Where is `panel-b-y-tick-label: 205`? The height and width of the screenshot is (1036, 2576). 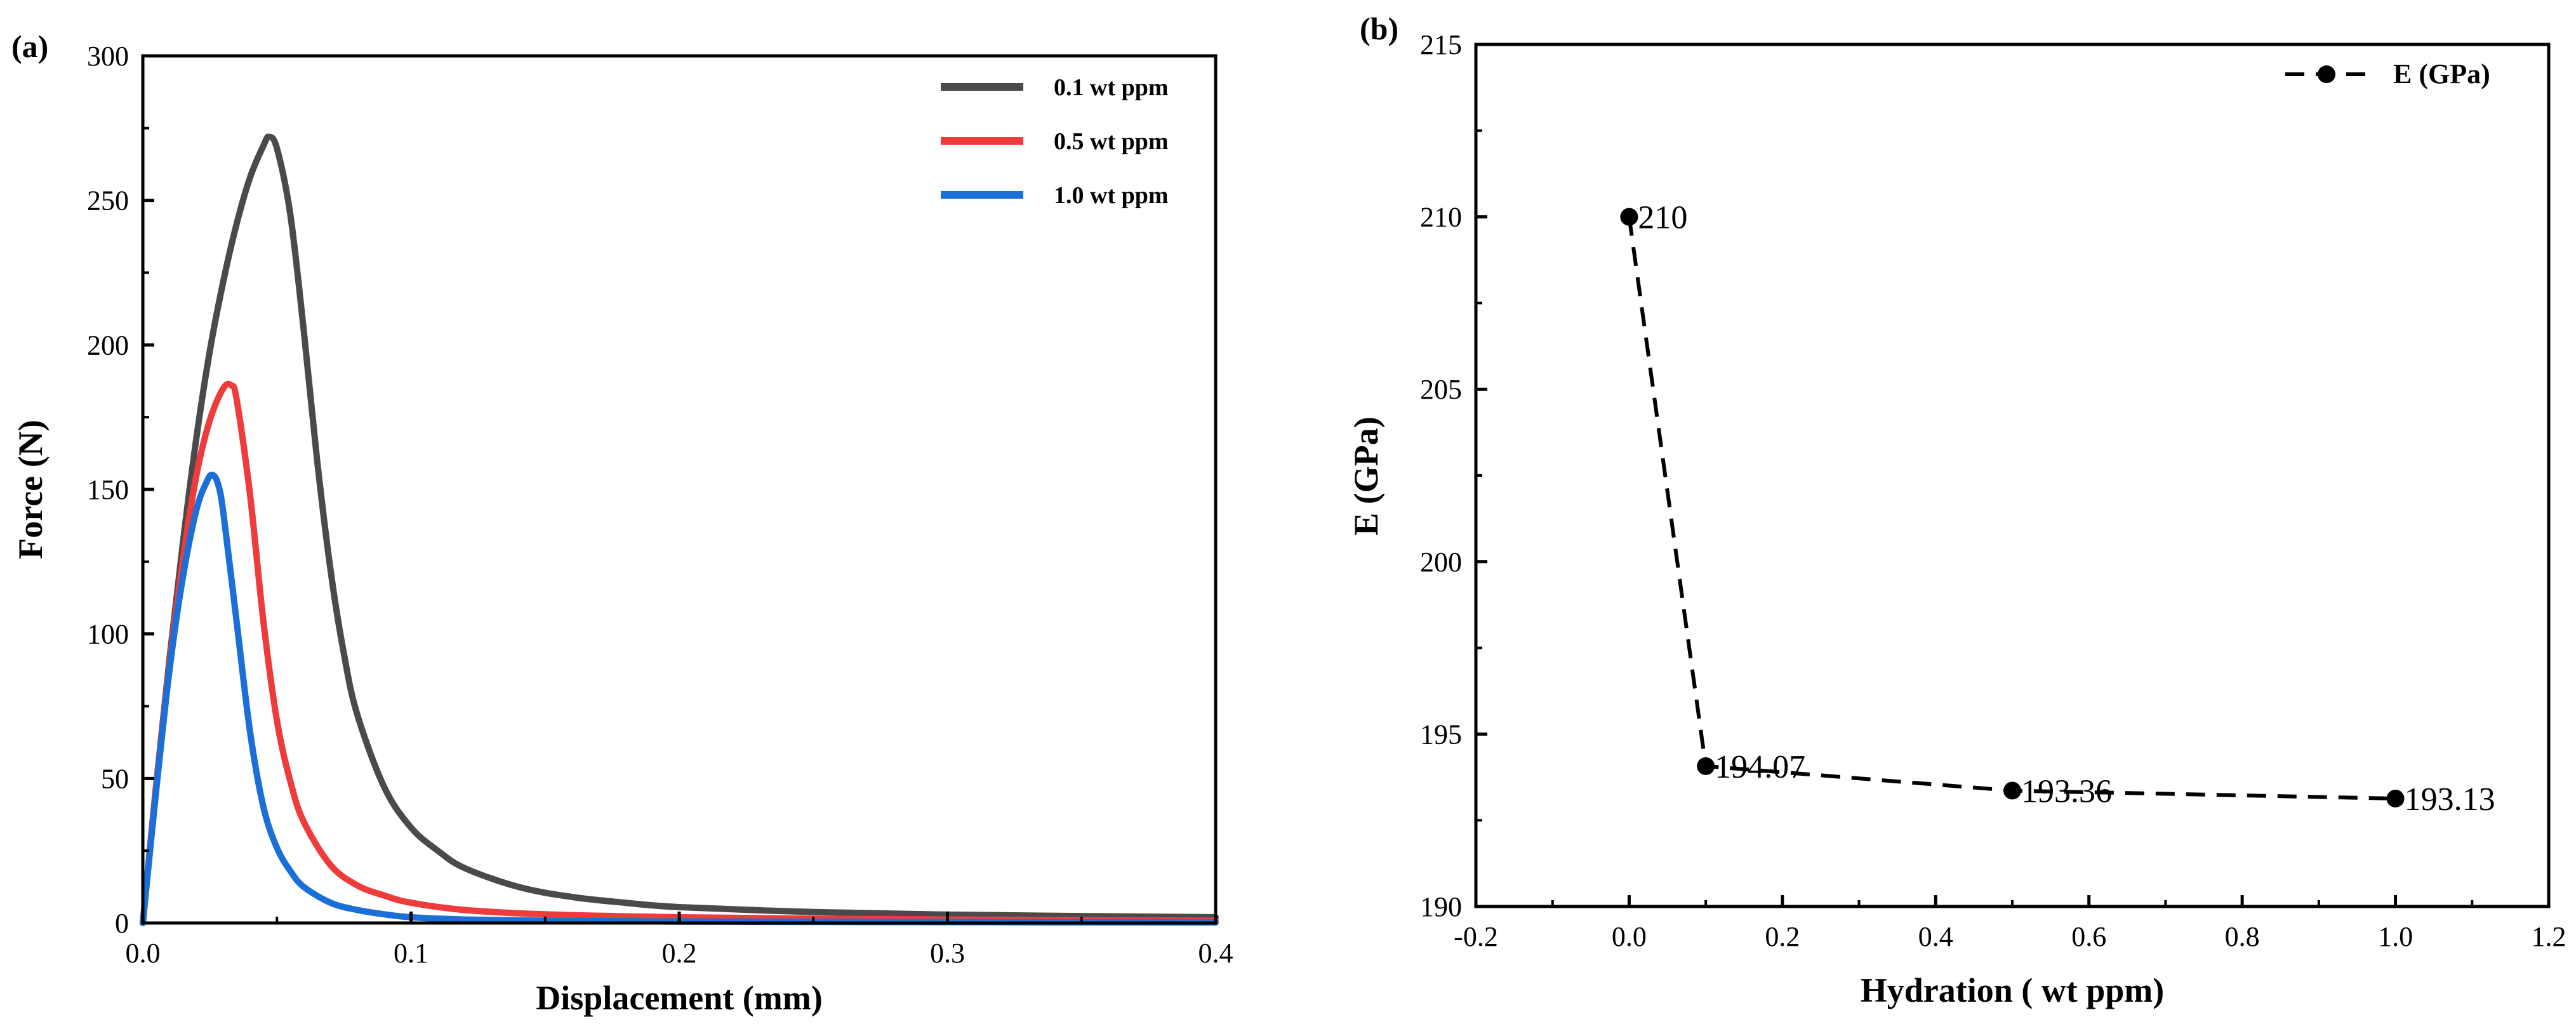 panel-b-y-tick-label: 205 is located at coordinates (1441, 389).